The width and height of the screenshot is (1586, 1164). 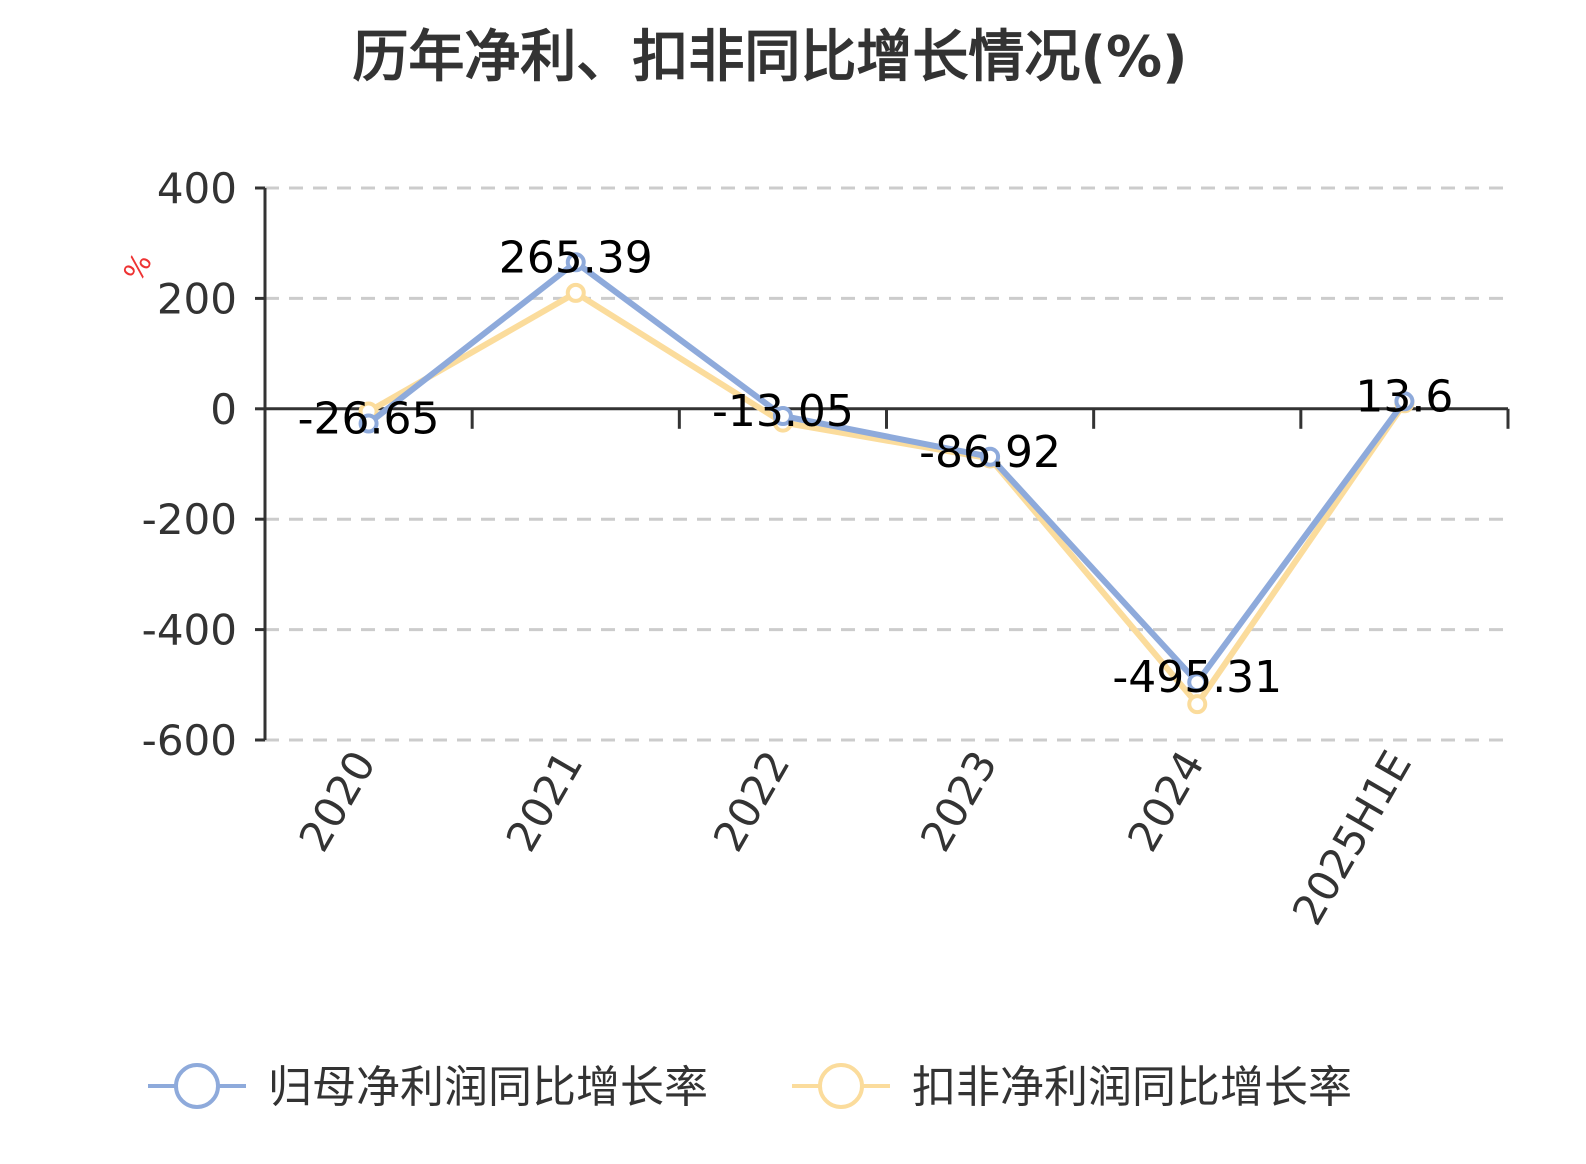 What do you see at coordinates (337, 801) in the screenshot?
I see `x-tick-label: 2020` at bounding box center [337, 801].